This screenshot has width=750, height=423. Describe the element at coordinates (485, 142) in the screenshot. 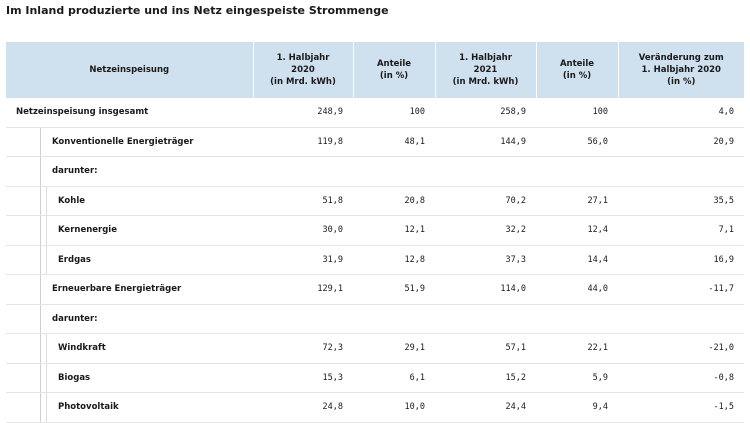

I see `value-2021-cell: 144,9` at that location.